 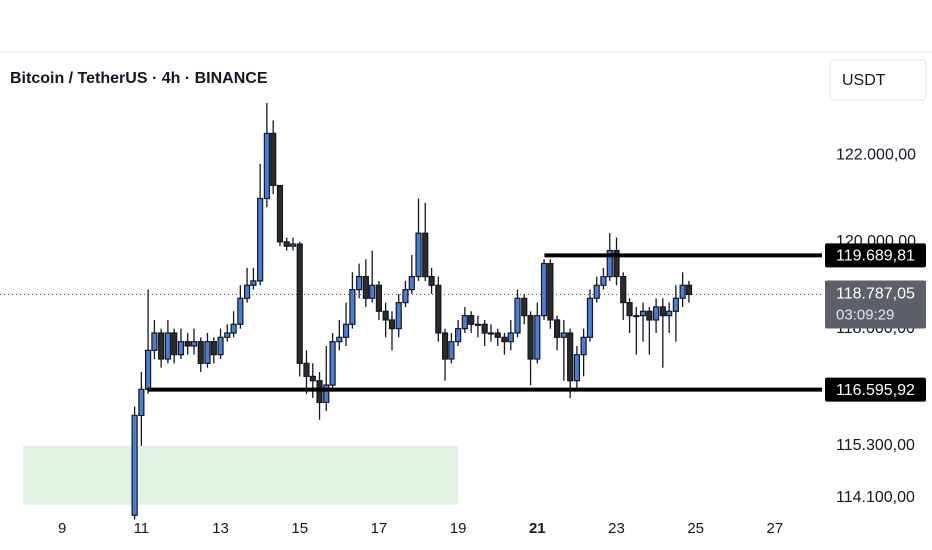 I want to click on level-price-label: 119.689,81, so click(x=875, y=256).